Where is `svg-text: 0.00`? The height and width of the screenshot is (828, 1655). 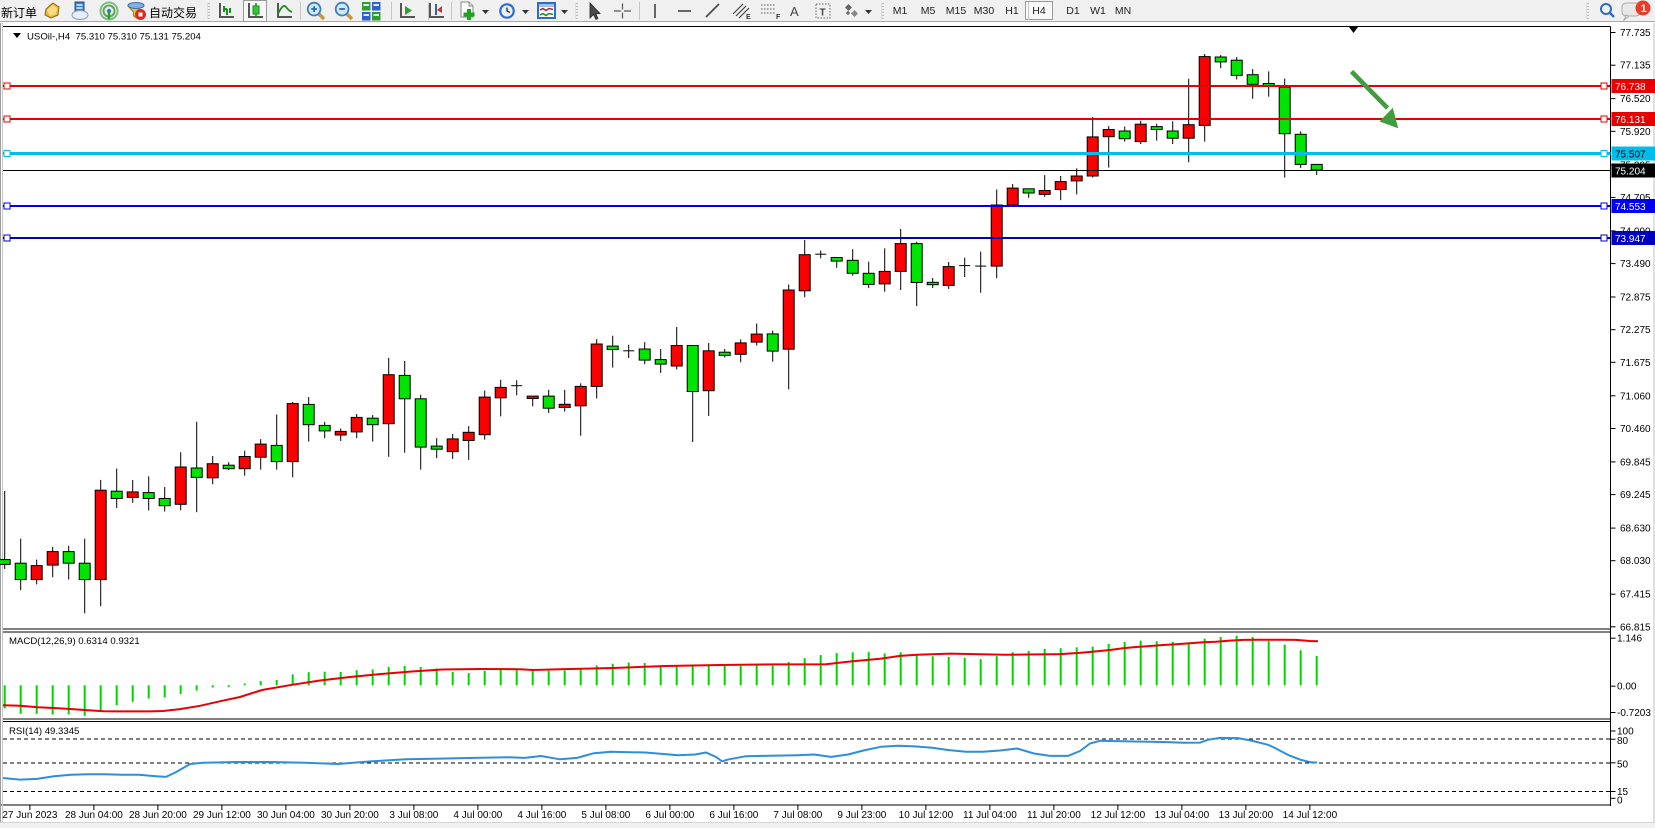
svg-text: 0.00 is located at coordinates (1627, 687).